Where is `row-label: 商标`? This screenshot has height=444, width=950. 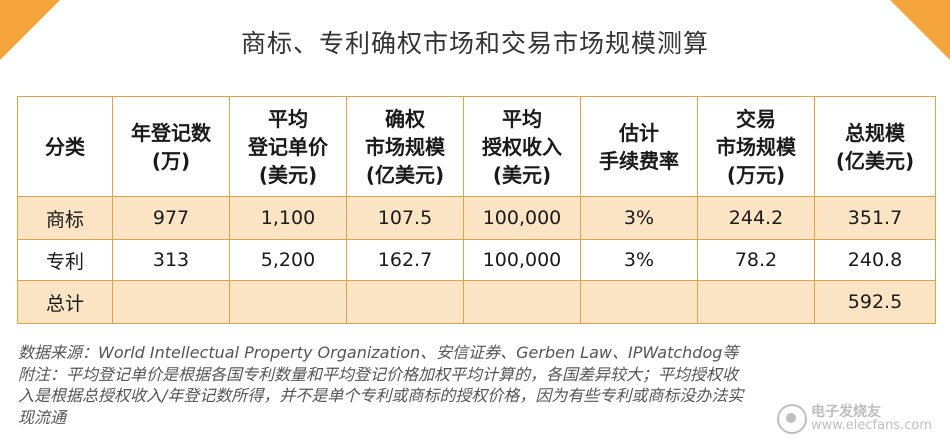
row-label: 商标 is located at coordinates (65, 218).